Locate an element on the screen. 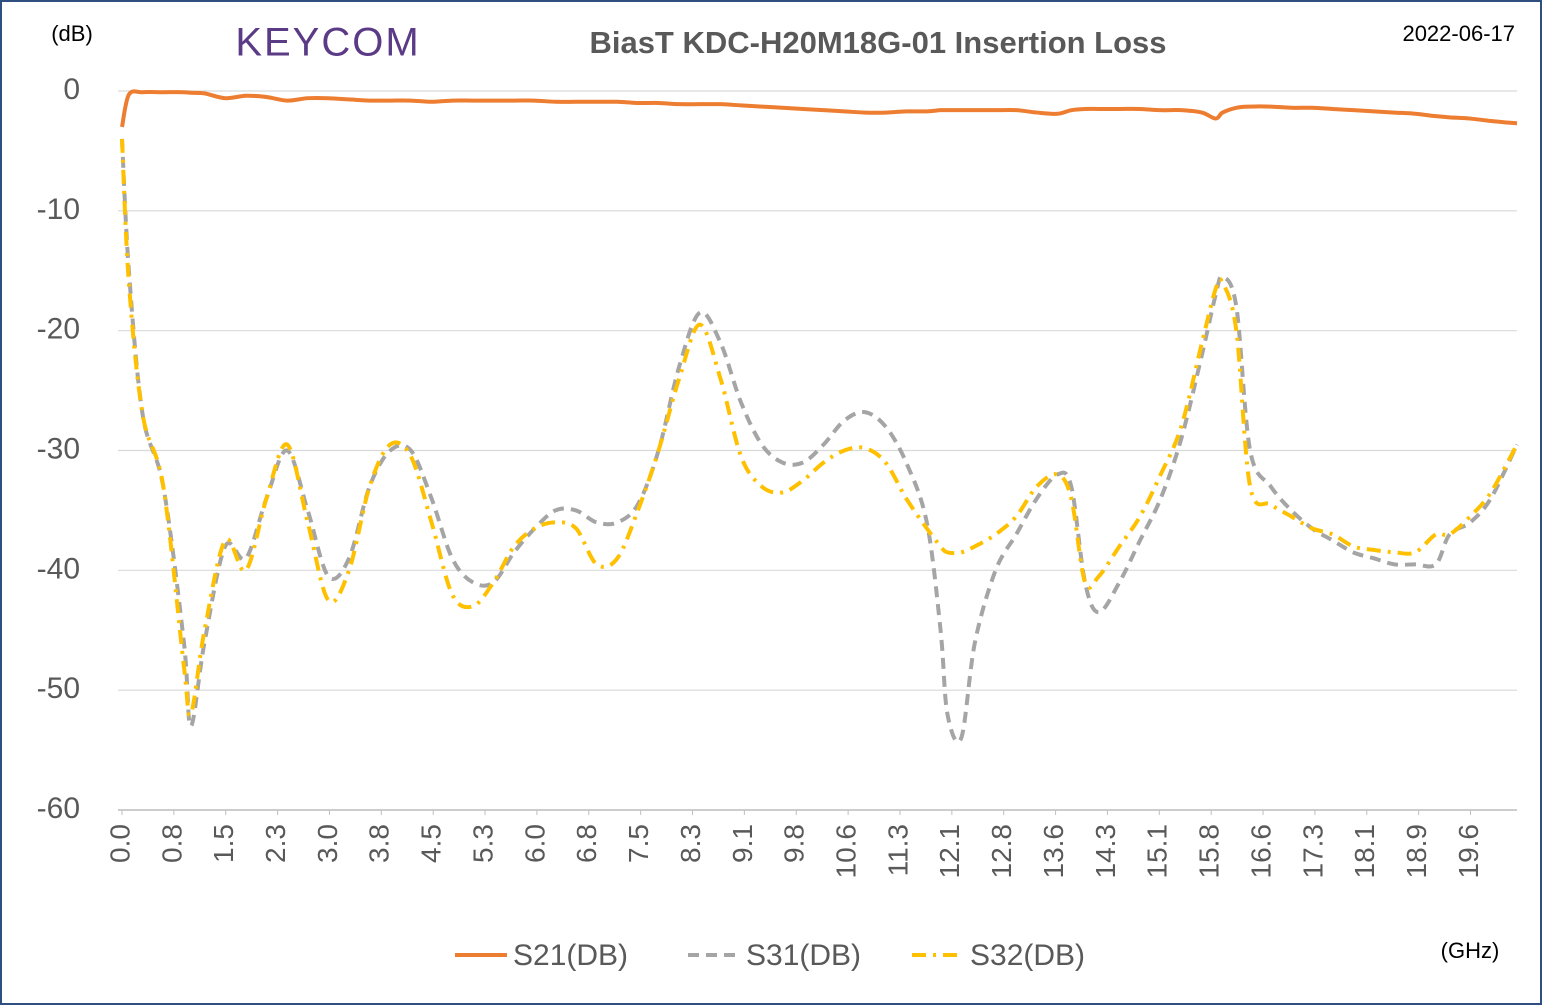 This screenshot has width=1542, height=1005. x-tick-label: 15.1 is located at coordinates (1157, 851).